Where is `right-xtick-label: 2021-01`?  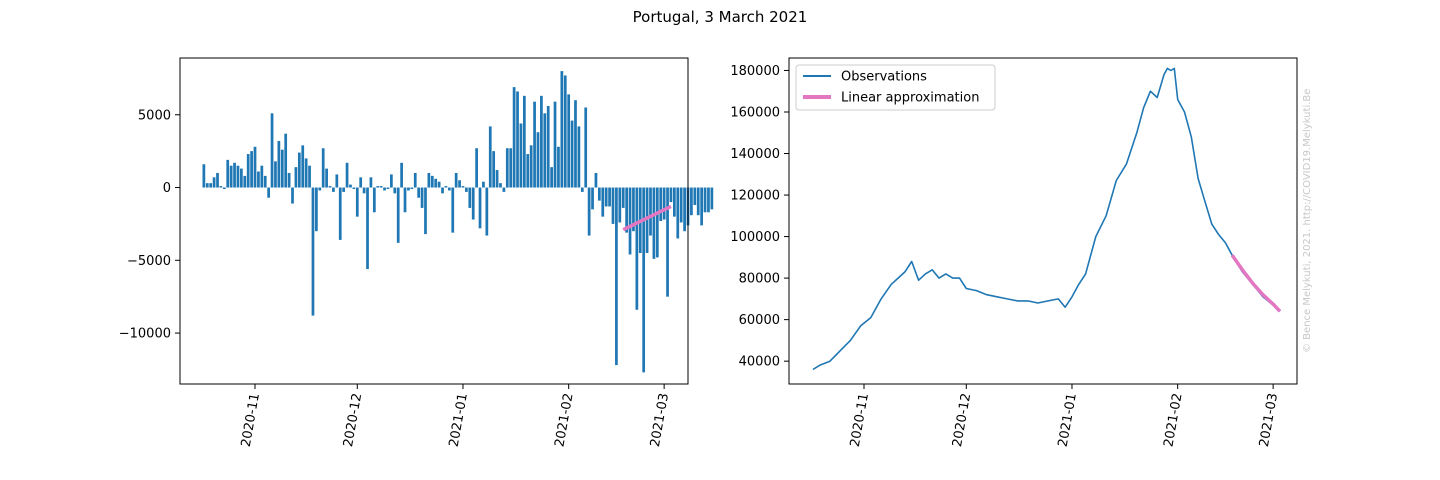
right-xtick-label: 2021-01 is located at coordinates (1068, 420).